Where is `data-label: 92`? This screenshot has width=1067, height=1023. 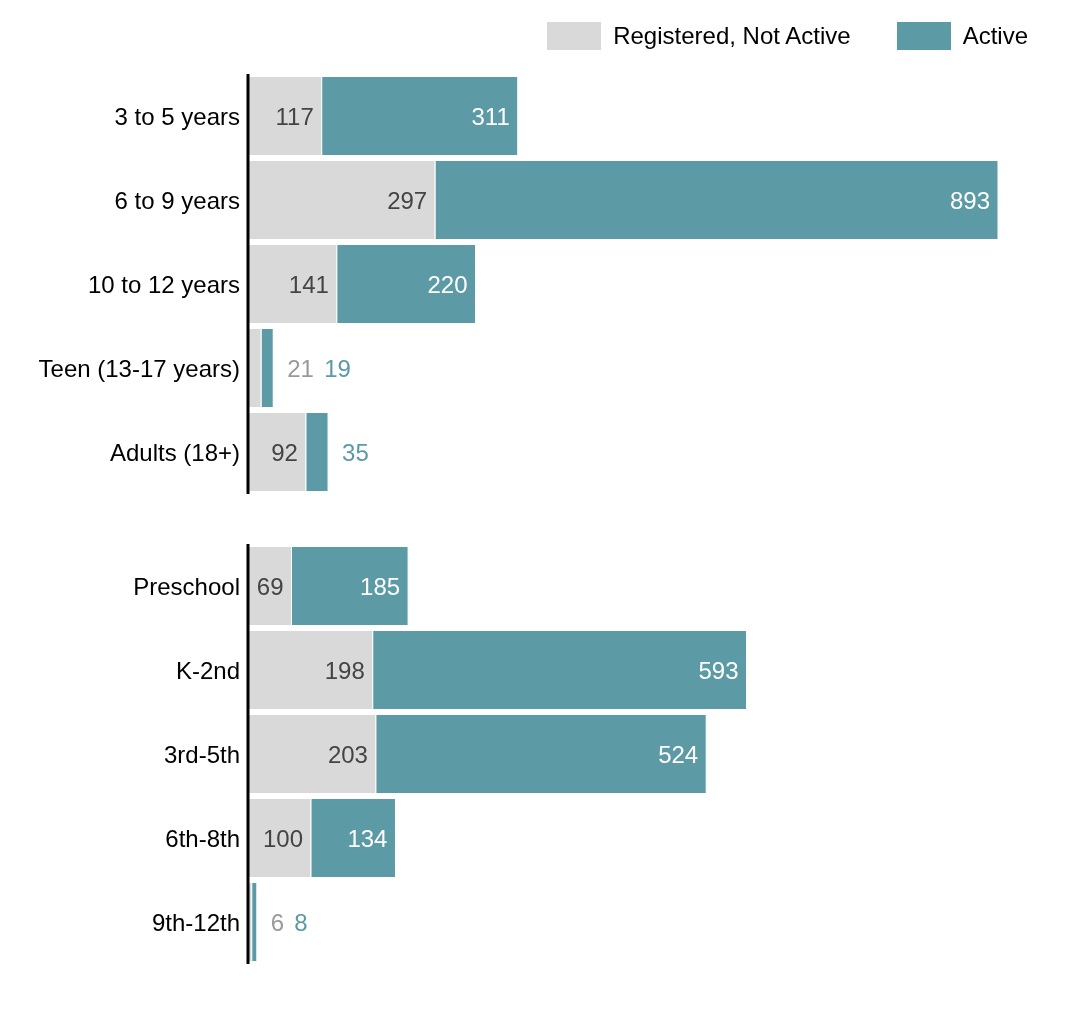 data-label: 92 is located at coordinates (284, 452).